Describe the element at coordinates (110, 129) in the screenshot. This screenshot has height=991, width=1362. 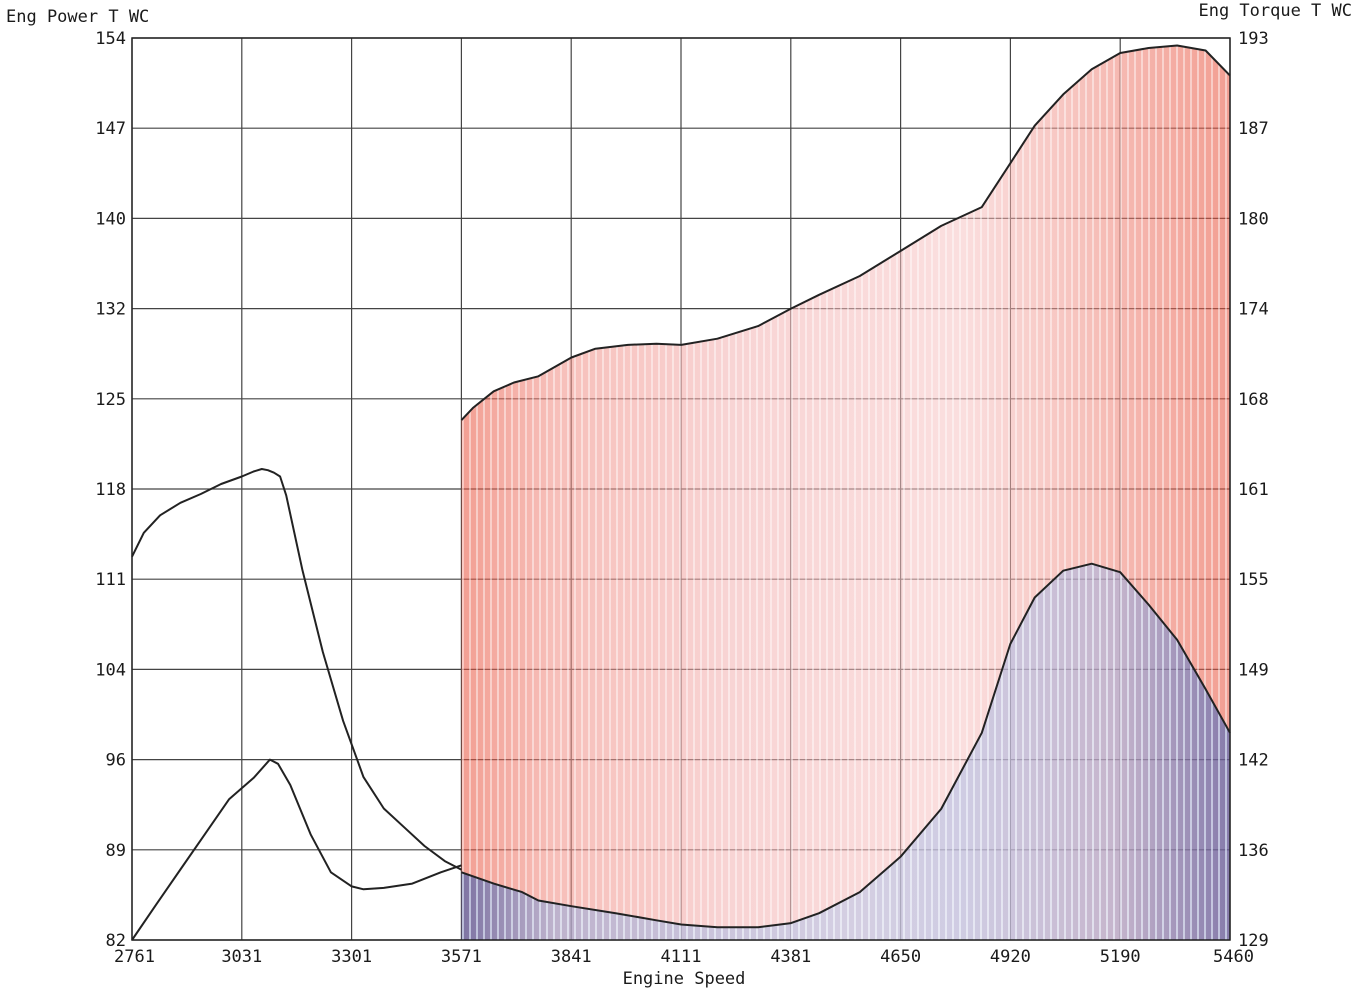
I see `y-left-tick-label: 147` at that location.